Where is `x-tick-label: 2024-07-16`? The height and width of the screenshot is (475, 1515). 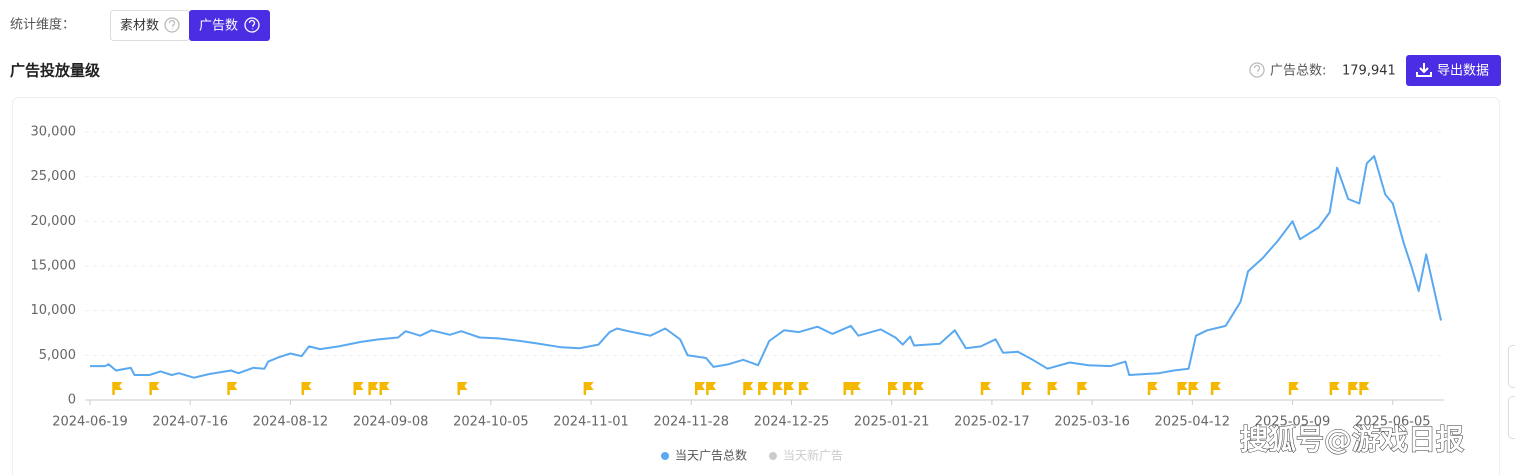
x-tick-label: 2024-07-16 is located at coordinates (190, 422).